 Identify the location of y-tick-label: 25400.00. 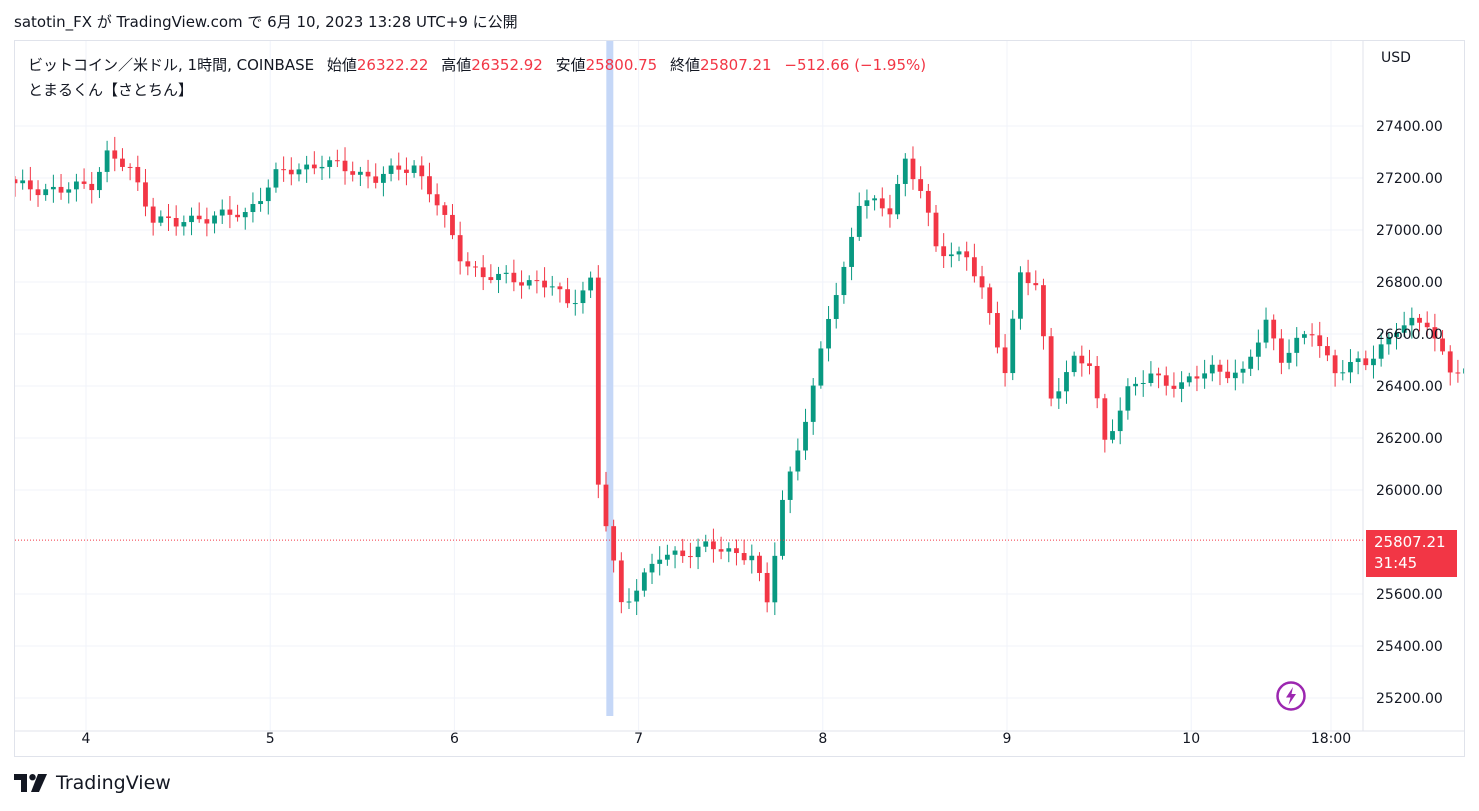
(1409, 647).